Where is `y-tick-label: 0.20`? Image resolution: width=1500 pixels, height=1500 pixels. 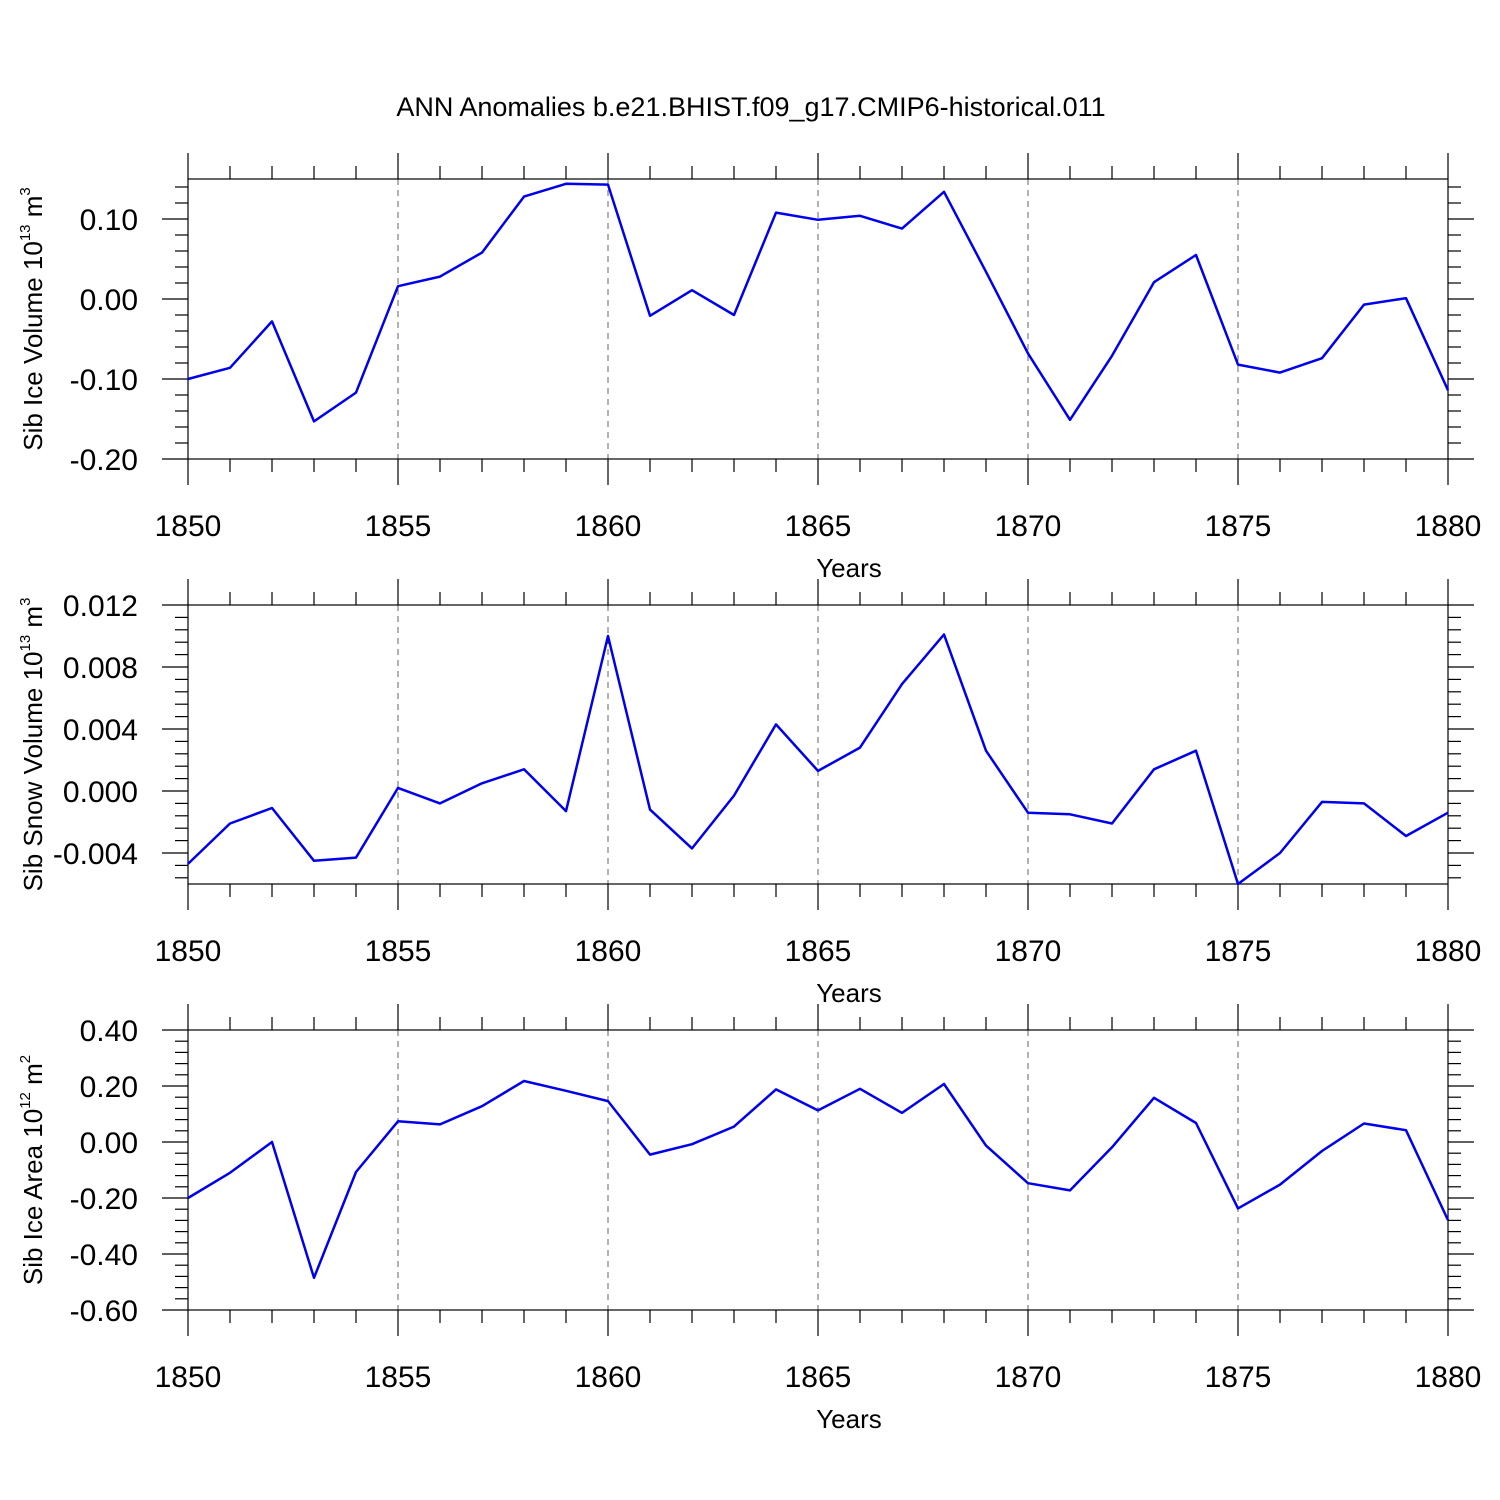
y-tick-label: 0.20 is located at coordinates (109, 1087).